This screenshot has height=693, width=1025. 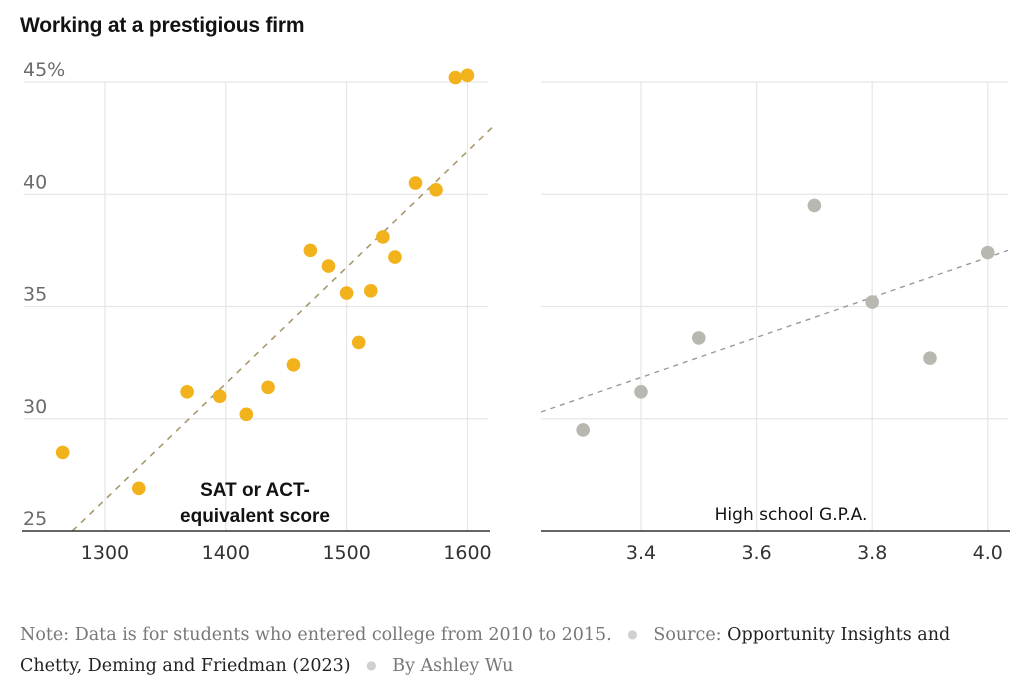 What do you see at coordinates (35, 295) in the screenshot?
I see `y-tick-label: 35` at bounding box center [35, 295].